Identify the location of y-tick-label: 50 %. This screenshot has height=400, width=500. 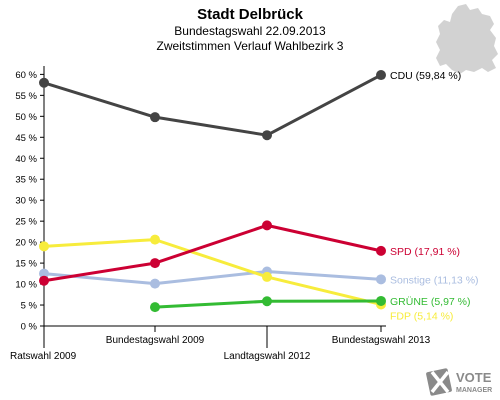
(26, 117).